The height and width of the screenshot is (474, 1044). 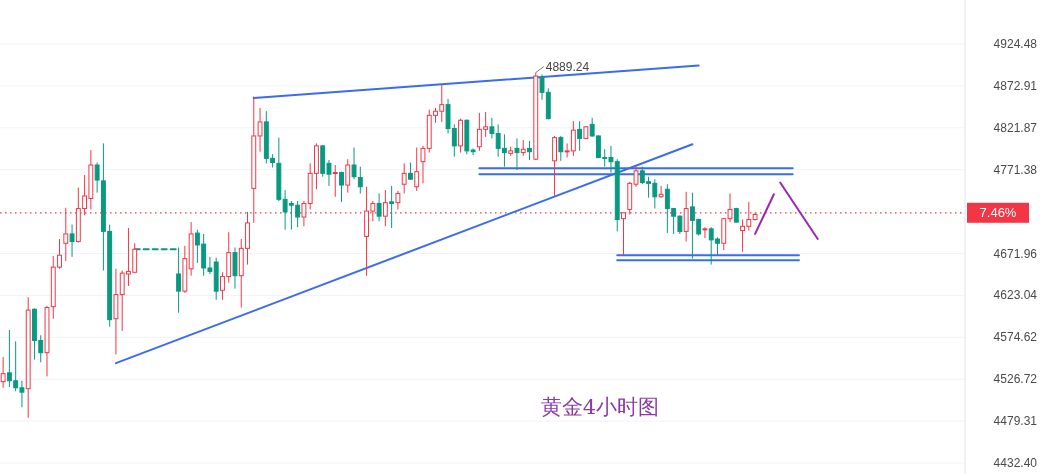 I want to click on y-tick-label: 4872.91, so click(x=1015, y=85).